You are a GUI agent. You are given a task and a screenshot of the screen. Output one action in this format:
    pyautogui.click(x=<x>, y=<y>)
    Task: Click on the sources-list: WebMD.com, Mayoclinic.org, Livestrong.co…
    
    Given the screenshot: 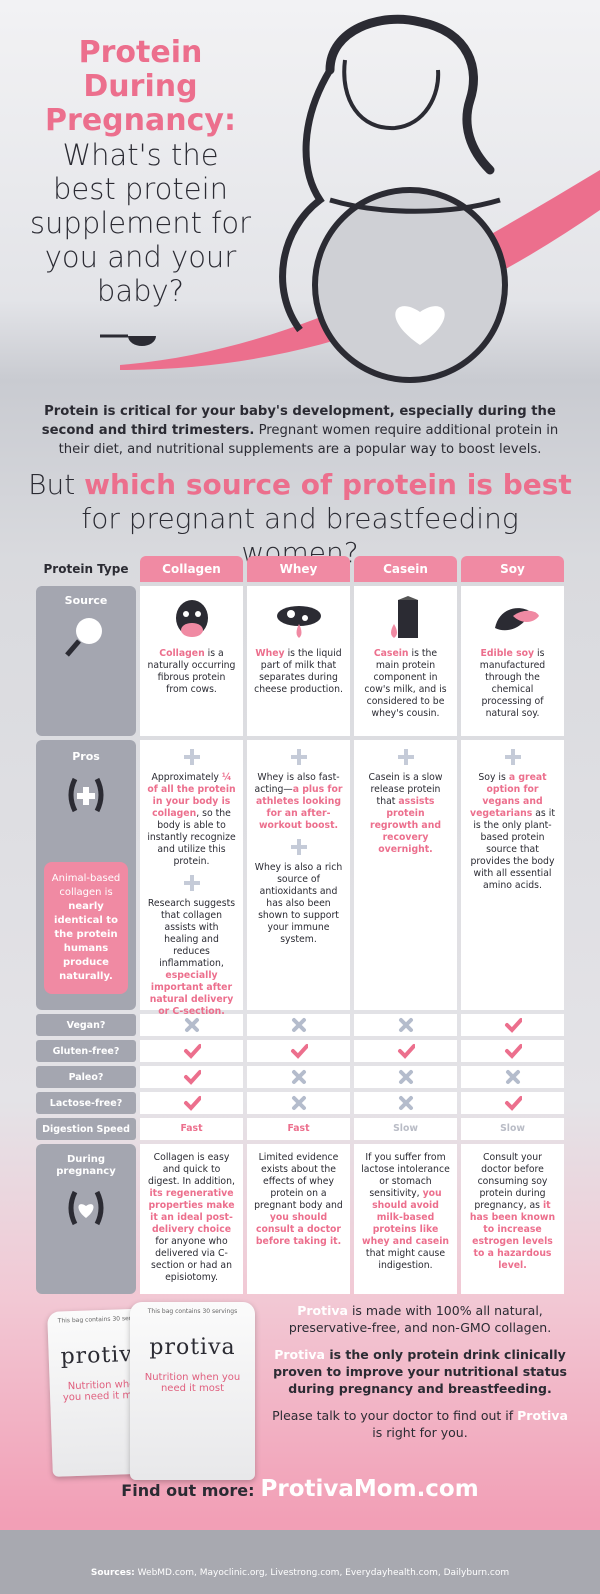 What is the action you would take?
    pyautogui.click(x=323, y=1573)
    